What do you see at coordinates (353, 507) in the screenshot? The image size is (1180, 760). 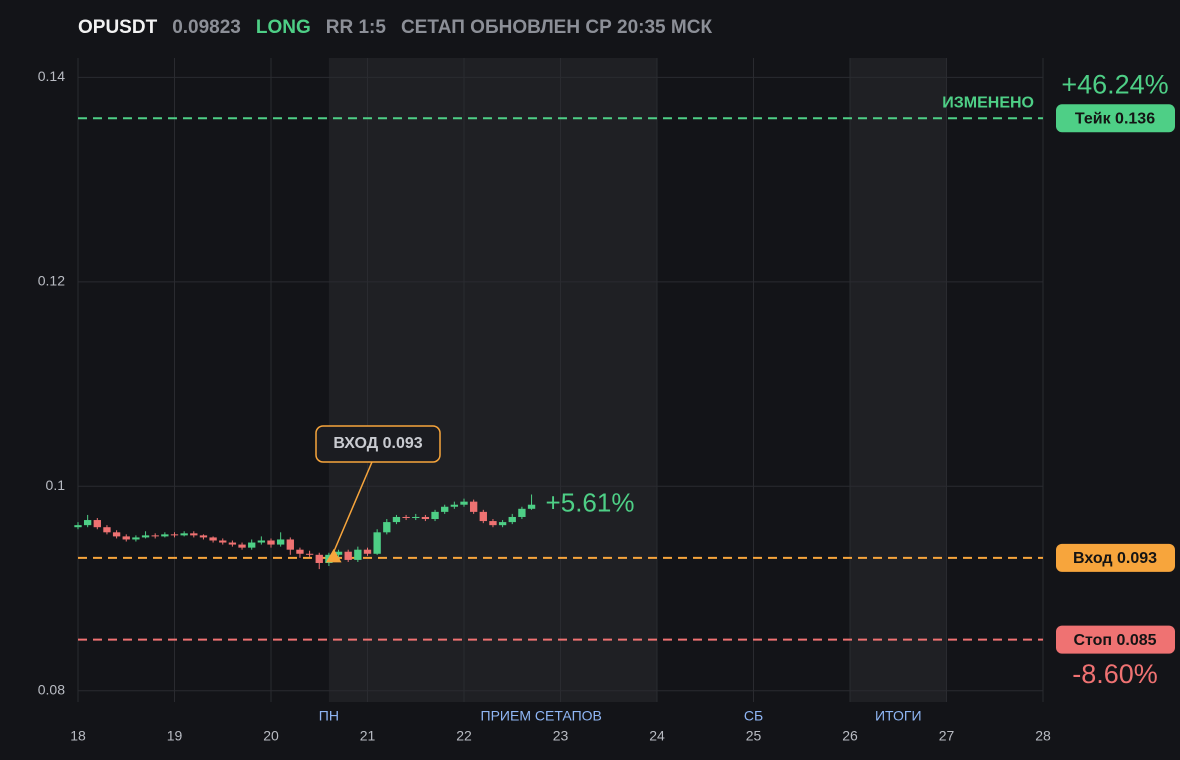 I see `entry-pointer` at bounding box center [353, 507].